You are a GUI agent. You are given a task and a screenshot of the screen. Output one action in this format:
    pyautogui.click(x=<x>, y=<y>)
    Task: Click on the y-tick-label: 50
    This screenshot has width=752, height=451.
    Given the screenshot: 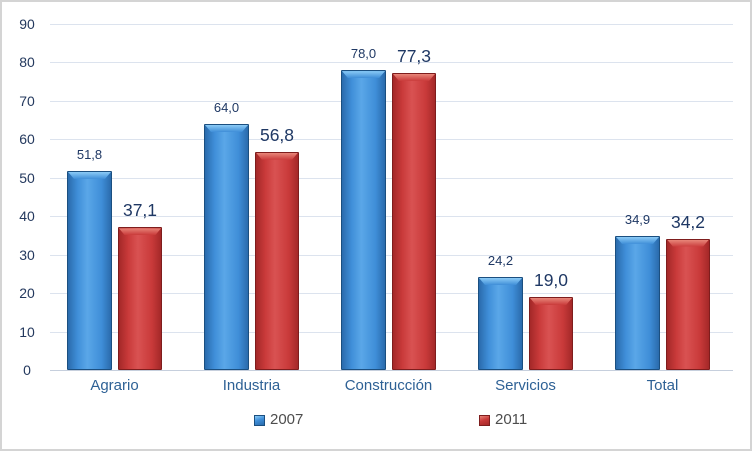 What is the action you would take?
    pyautogui.click(x=27, y=177)
    